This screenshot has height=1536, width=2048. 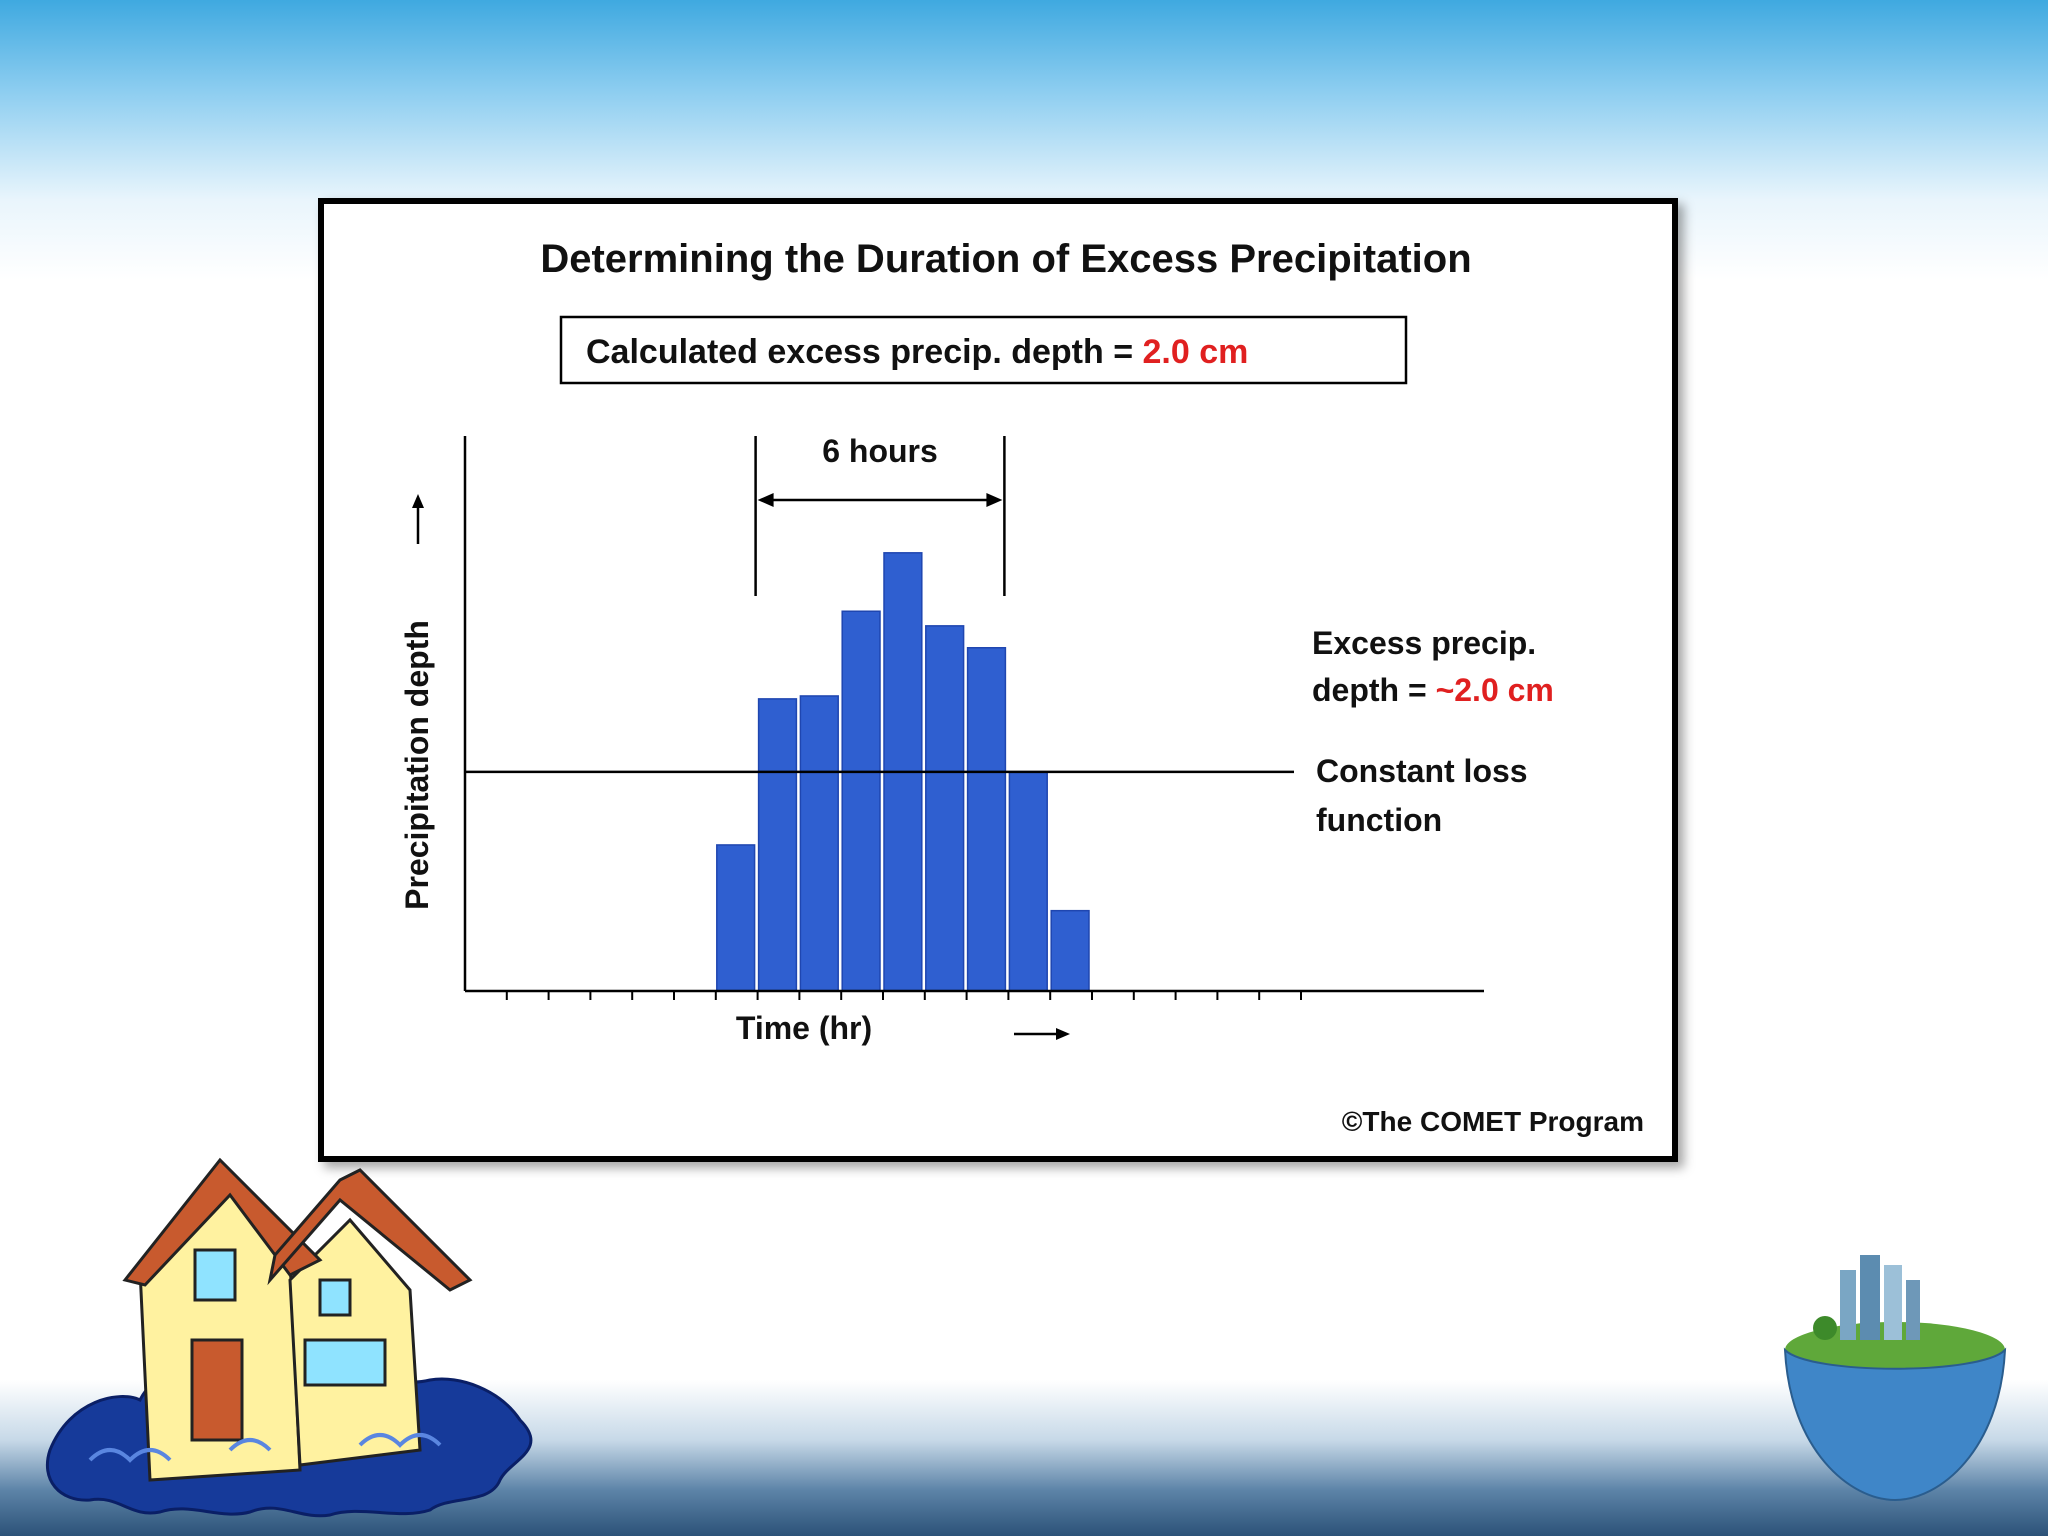 What do you see at coordinates (370, 1230) in the screenshot?
I see `house-right-roof` at bounding box center [370, 1230].